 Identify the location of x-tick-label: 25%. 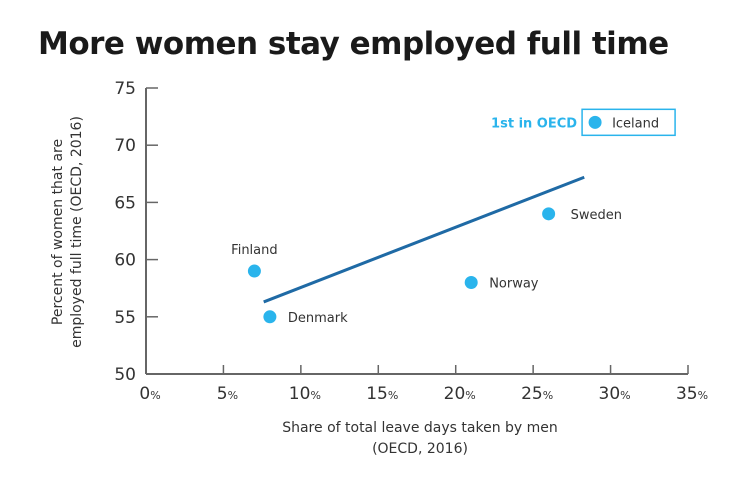
(537, 394).